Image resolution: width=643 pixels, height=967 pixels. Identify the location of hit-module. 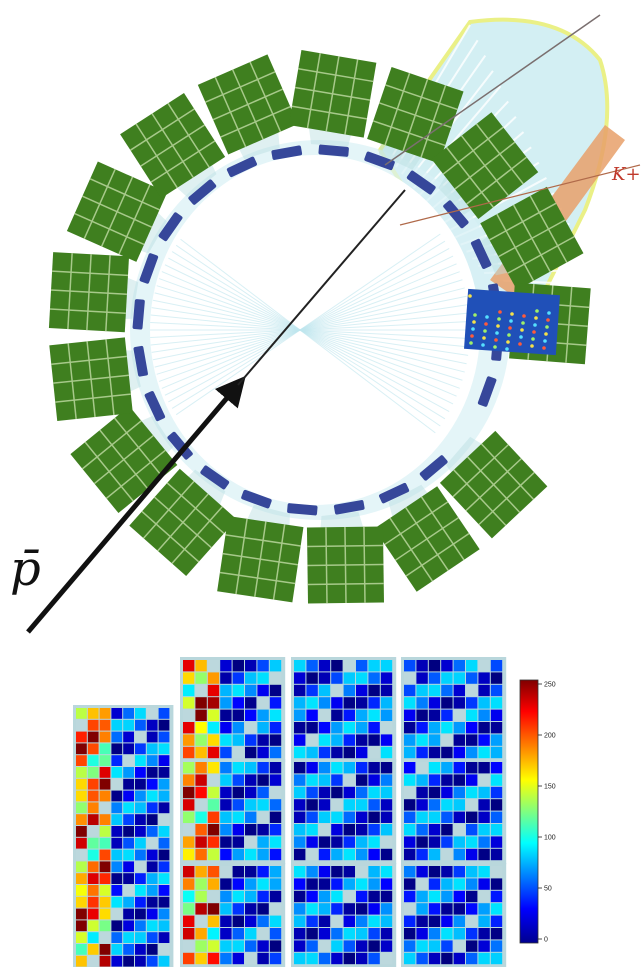
(512, 322).